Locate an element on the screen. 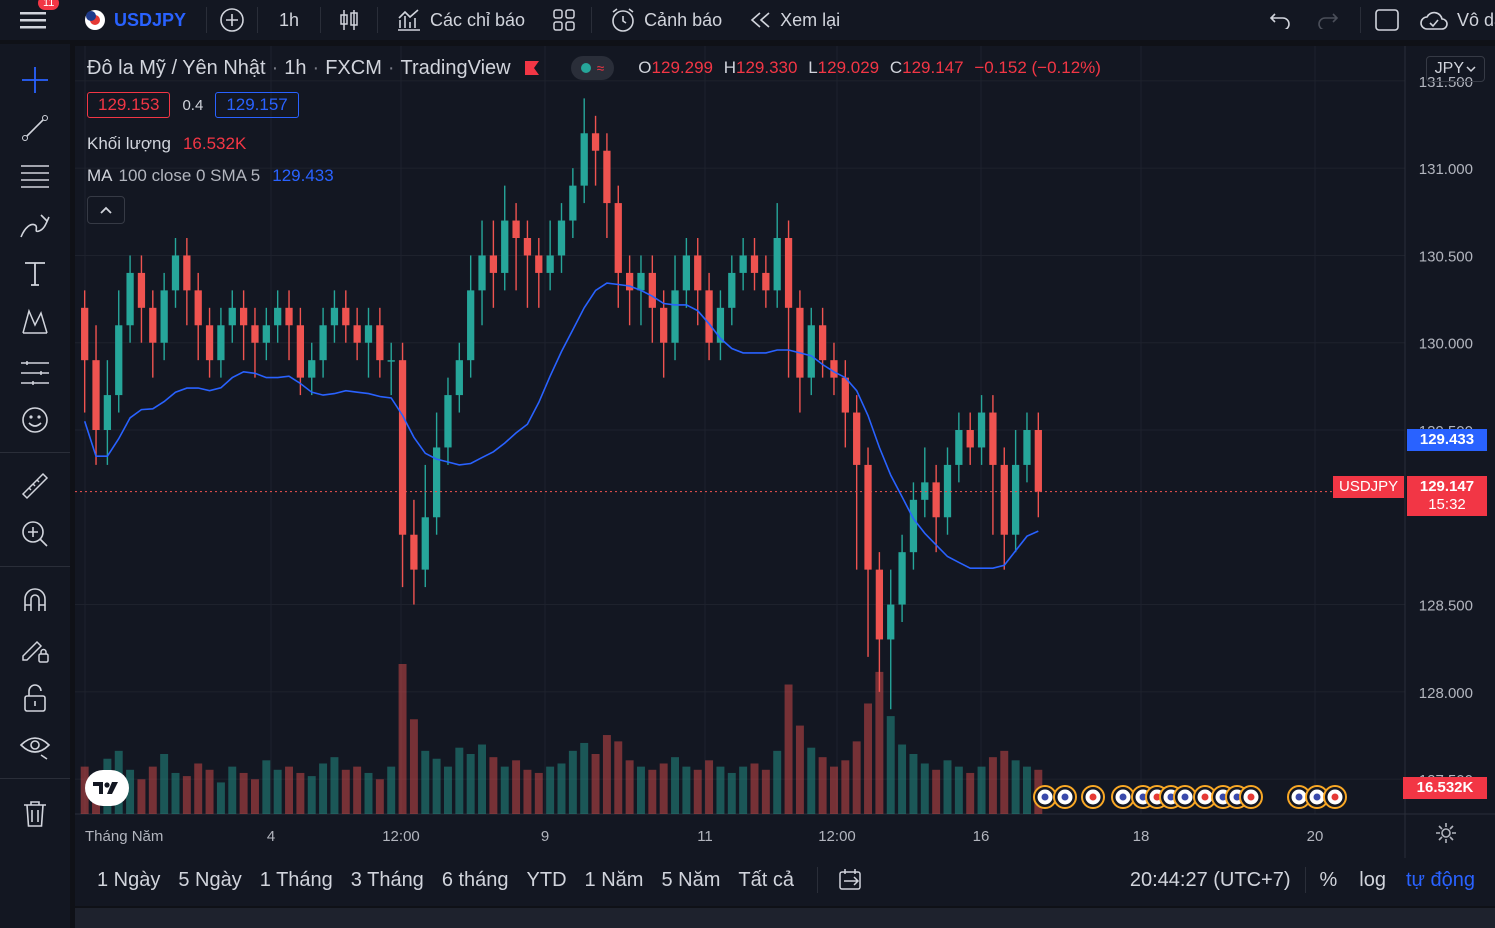 The width and height of the screenshot is (1495, 928). volume-legend: Khối lượng 16.532K is located at coordinates (166, 144).